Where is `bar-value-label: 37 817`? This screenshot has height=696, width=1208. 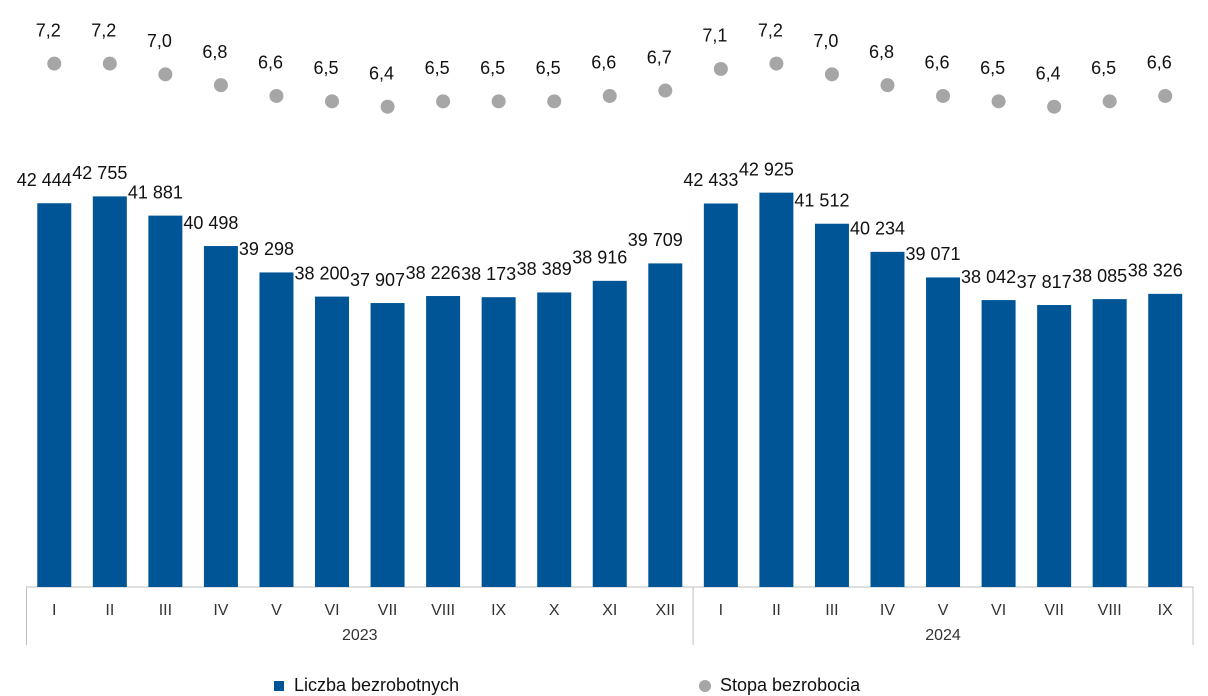 bar-value-label: 37 817 is located at coordinates (1044, 282).